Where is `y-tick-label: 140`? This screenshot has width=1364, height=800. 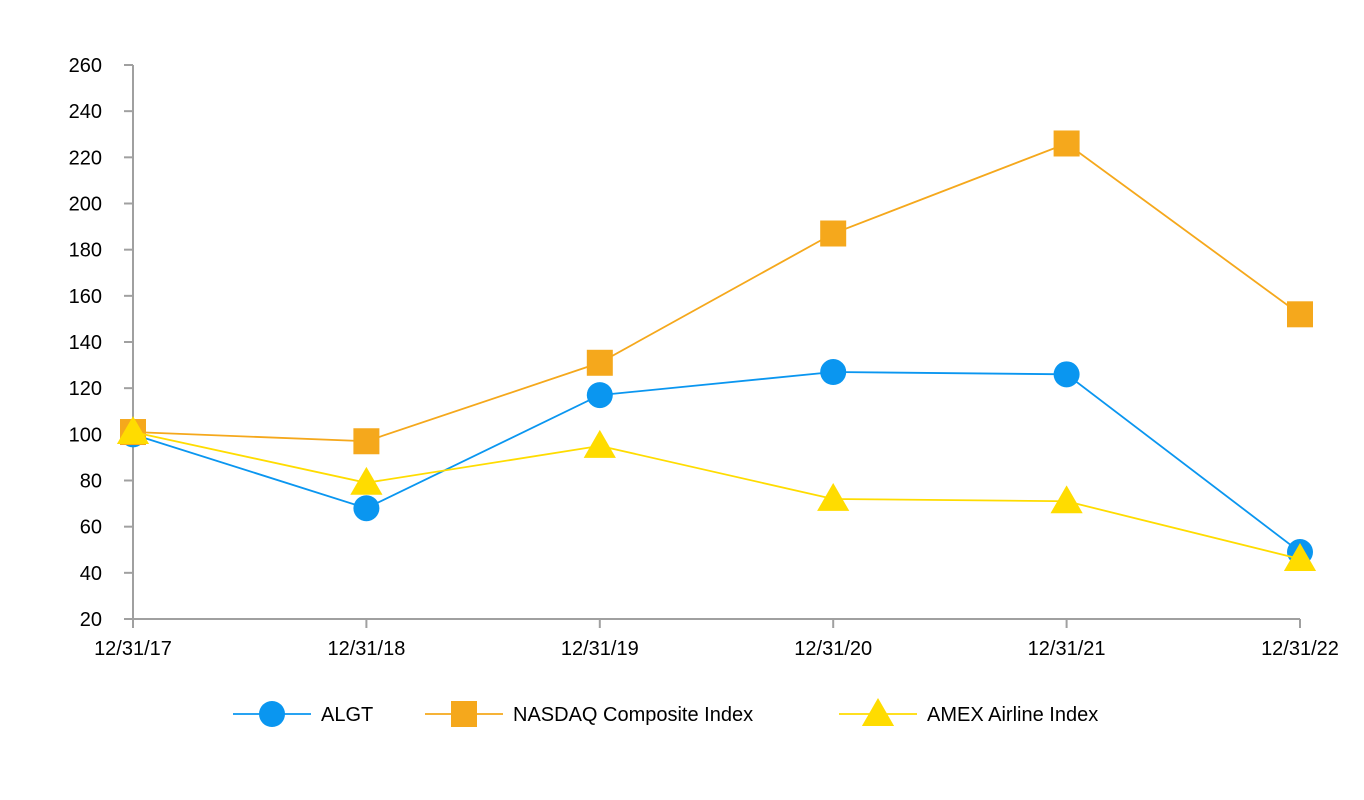
y-tick-label: 140 is located at coordinates (85, 343).